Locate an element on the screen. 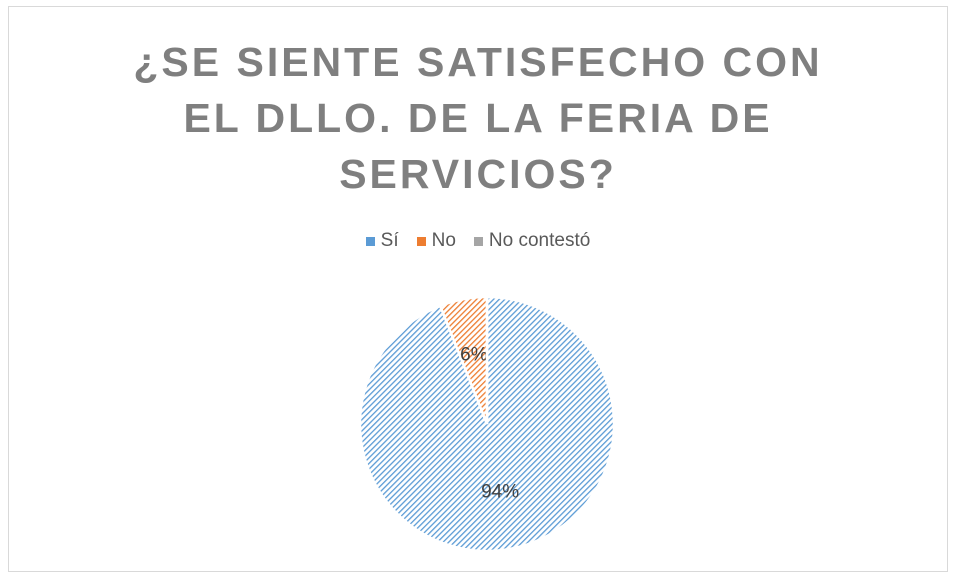  legend-label: No contestó is located at coordinates (539, 240).